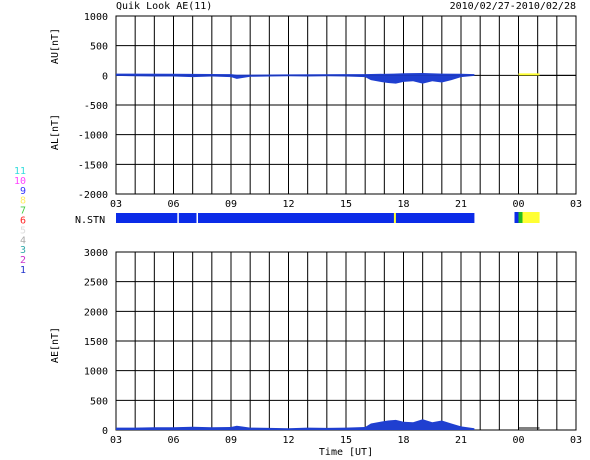  I want to click on station-count-bar, so click(328, 217).